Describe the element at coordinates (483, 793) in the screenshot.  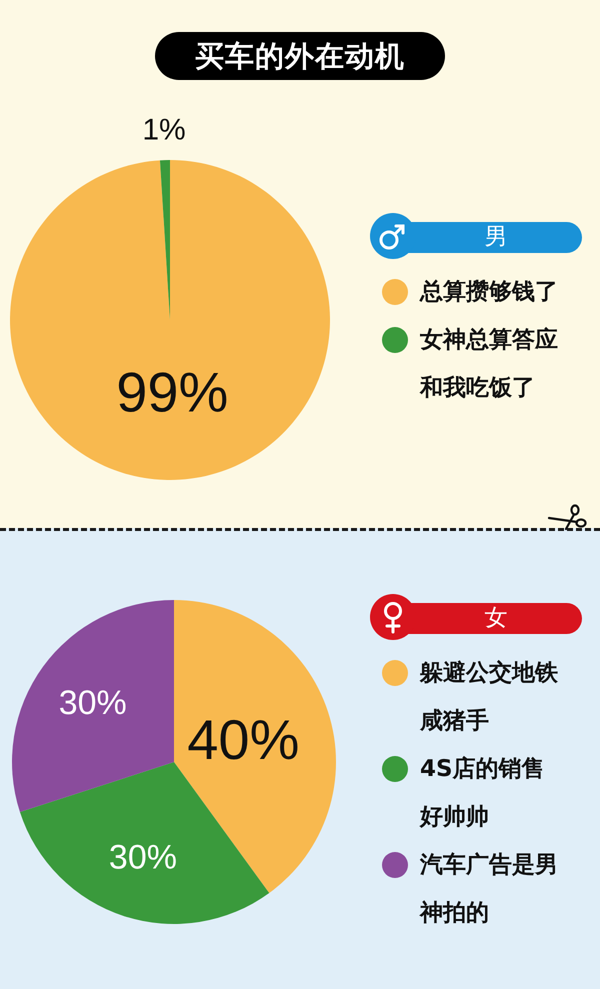
I see `legend-label: 4S店的销售好帅帅` at that location.